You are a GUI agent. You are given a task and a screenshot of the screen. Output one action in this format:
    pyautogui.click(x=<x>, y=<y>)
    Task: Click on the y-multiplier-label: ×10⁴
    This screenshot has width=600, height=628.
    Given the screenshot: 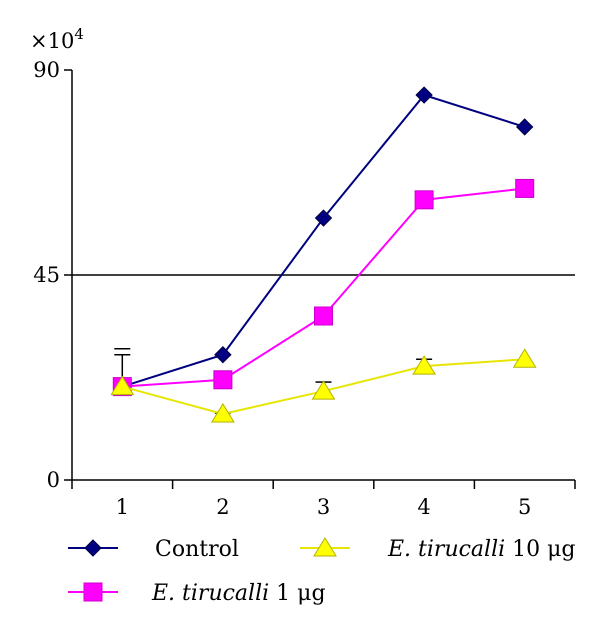 What is the action you would take?
    pyautogui.click(x=57, y=39)
    